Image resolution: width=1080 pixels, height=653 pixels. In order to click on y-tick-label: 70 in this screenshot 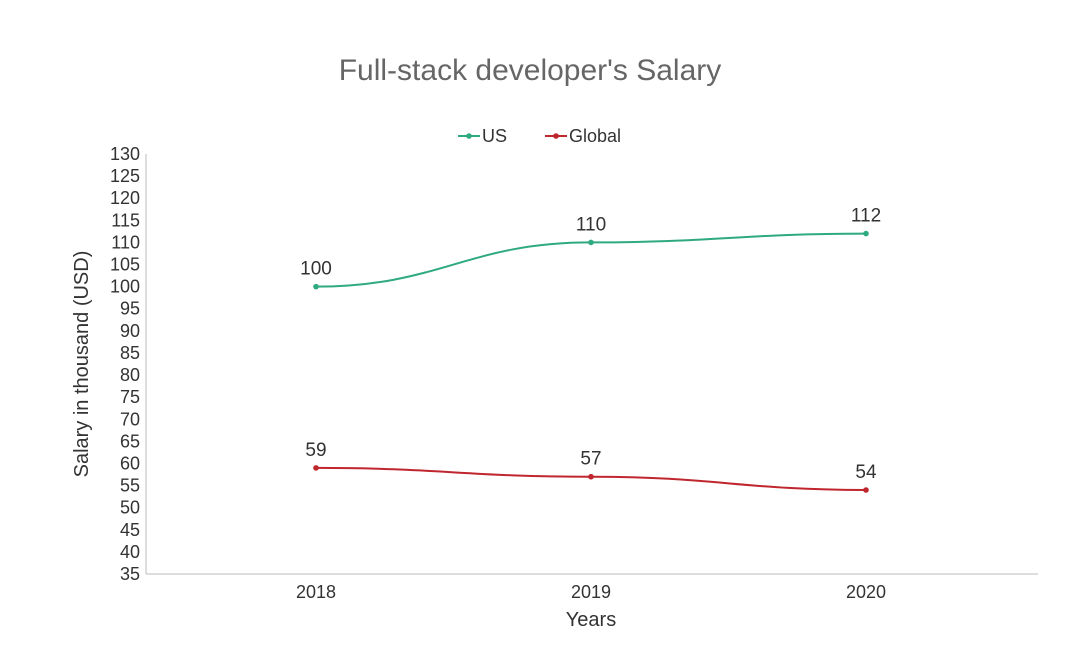, I will do `click(130, 419)`.